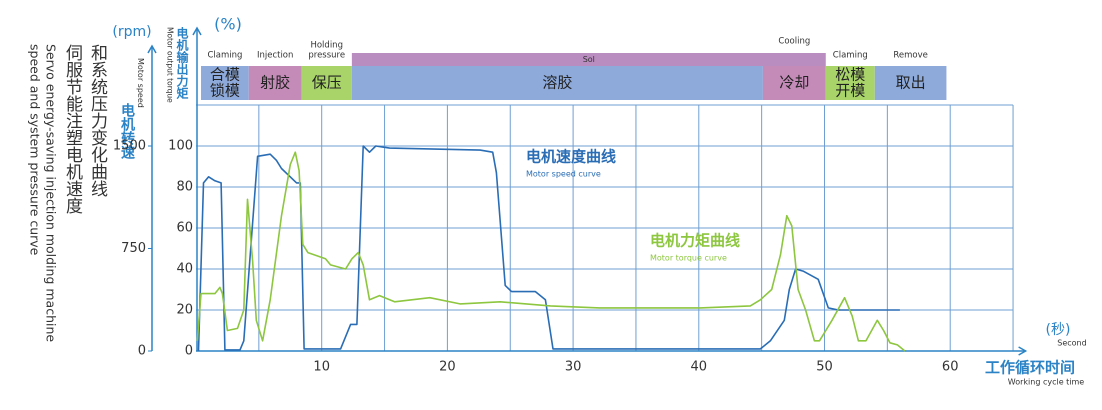 This screenshot has width=1102, height=410. I want to click on stage-label: 保压, so click(327, 83).